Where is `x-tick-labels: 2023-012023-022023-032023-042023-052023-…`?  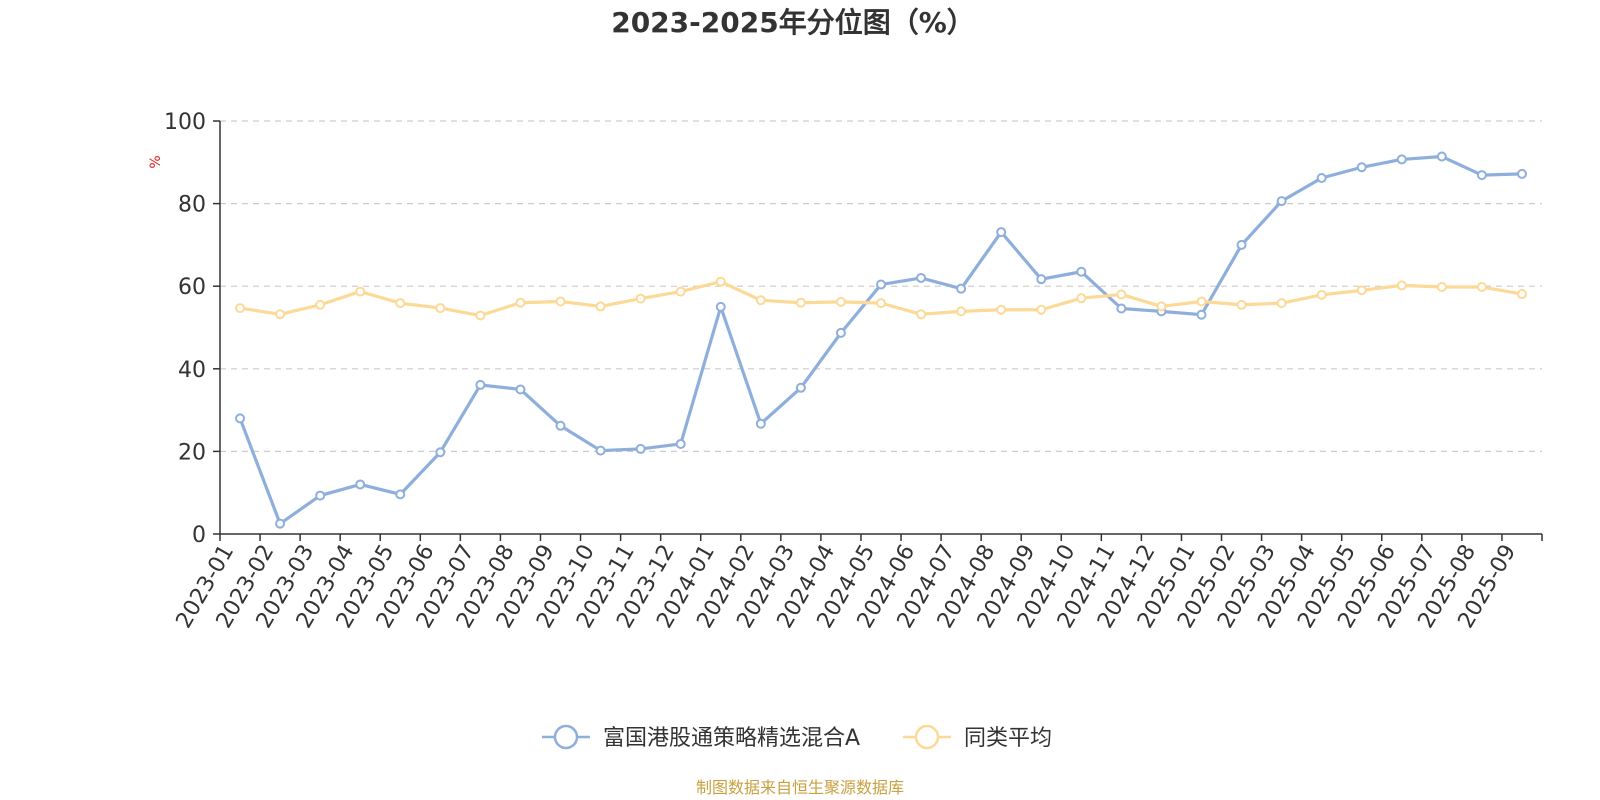 x-tick-labels: 2023-012023-022023-032023-042023-052023-… is located at coordinates (847, 587).